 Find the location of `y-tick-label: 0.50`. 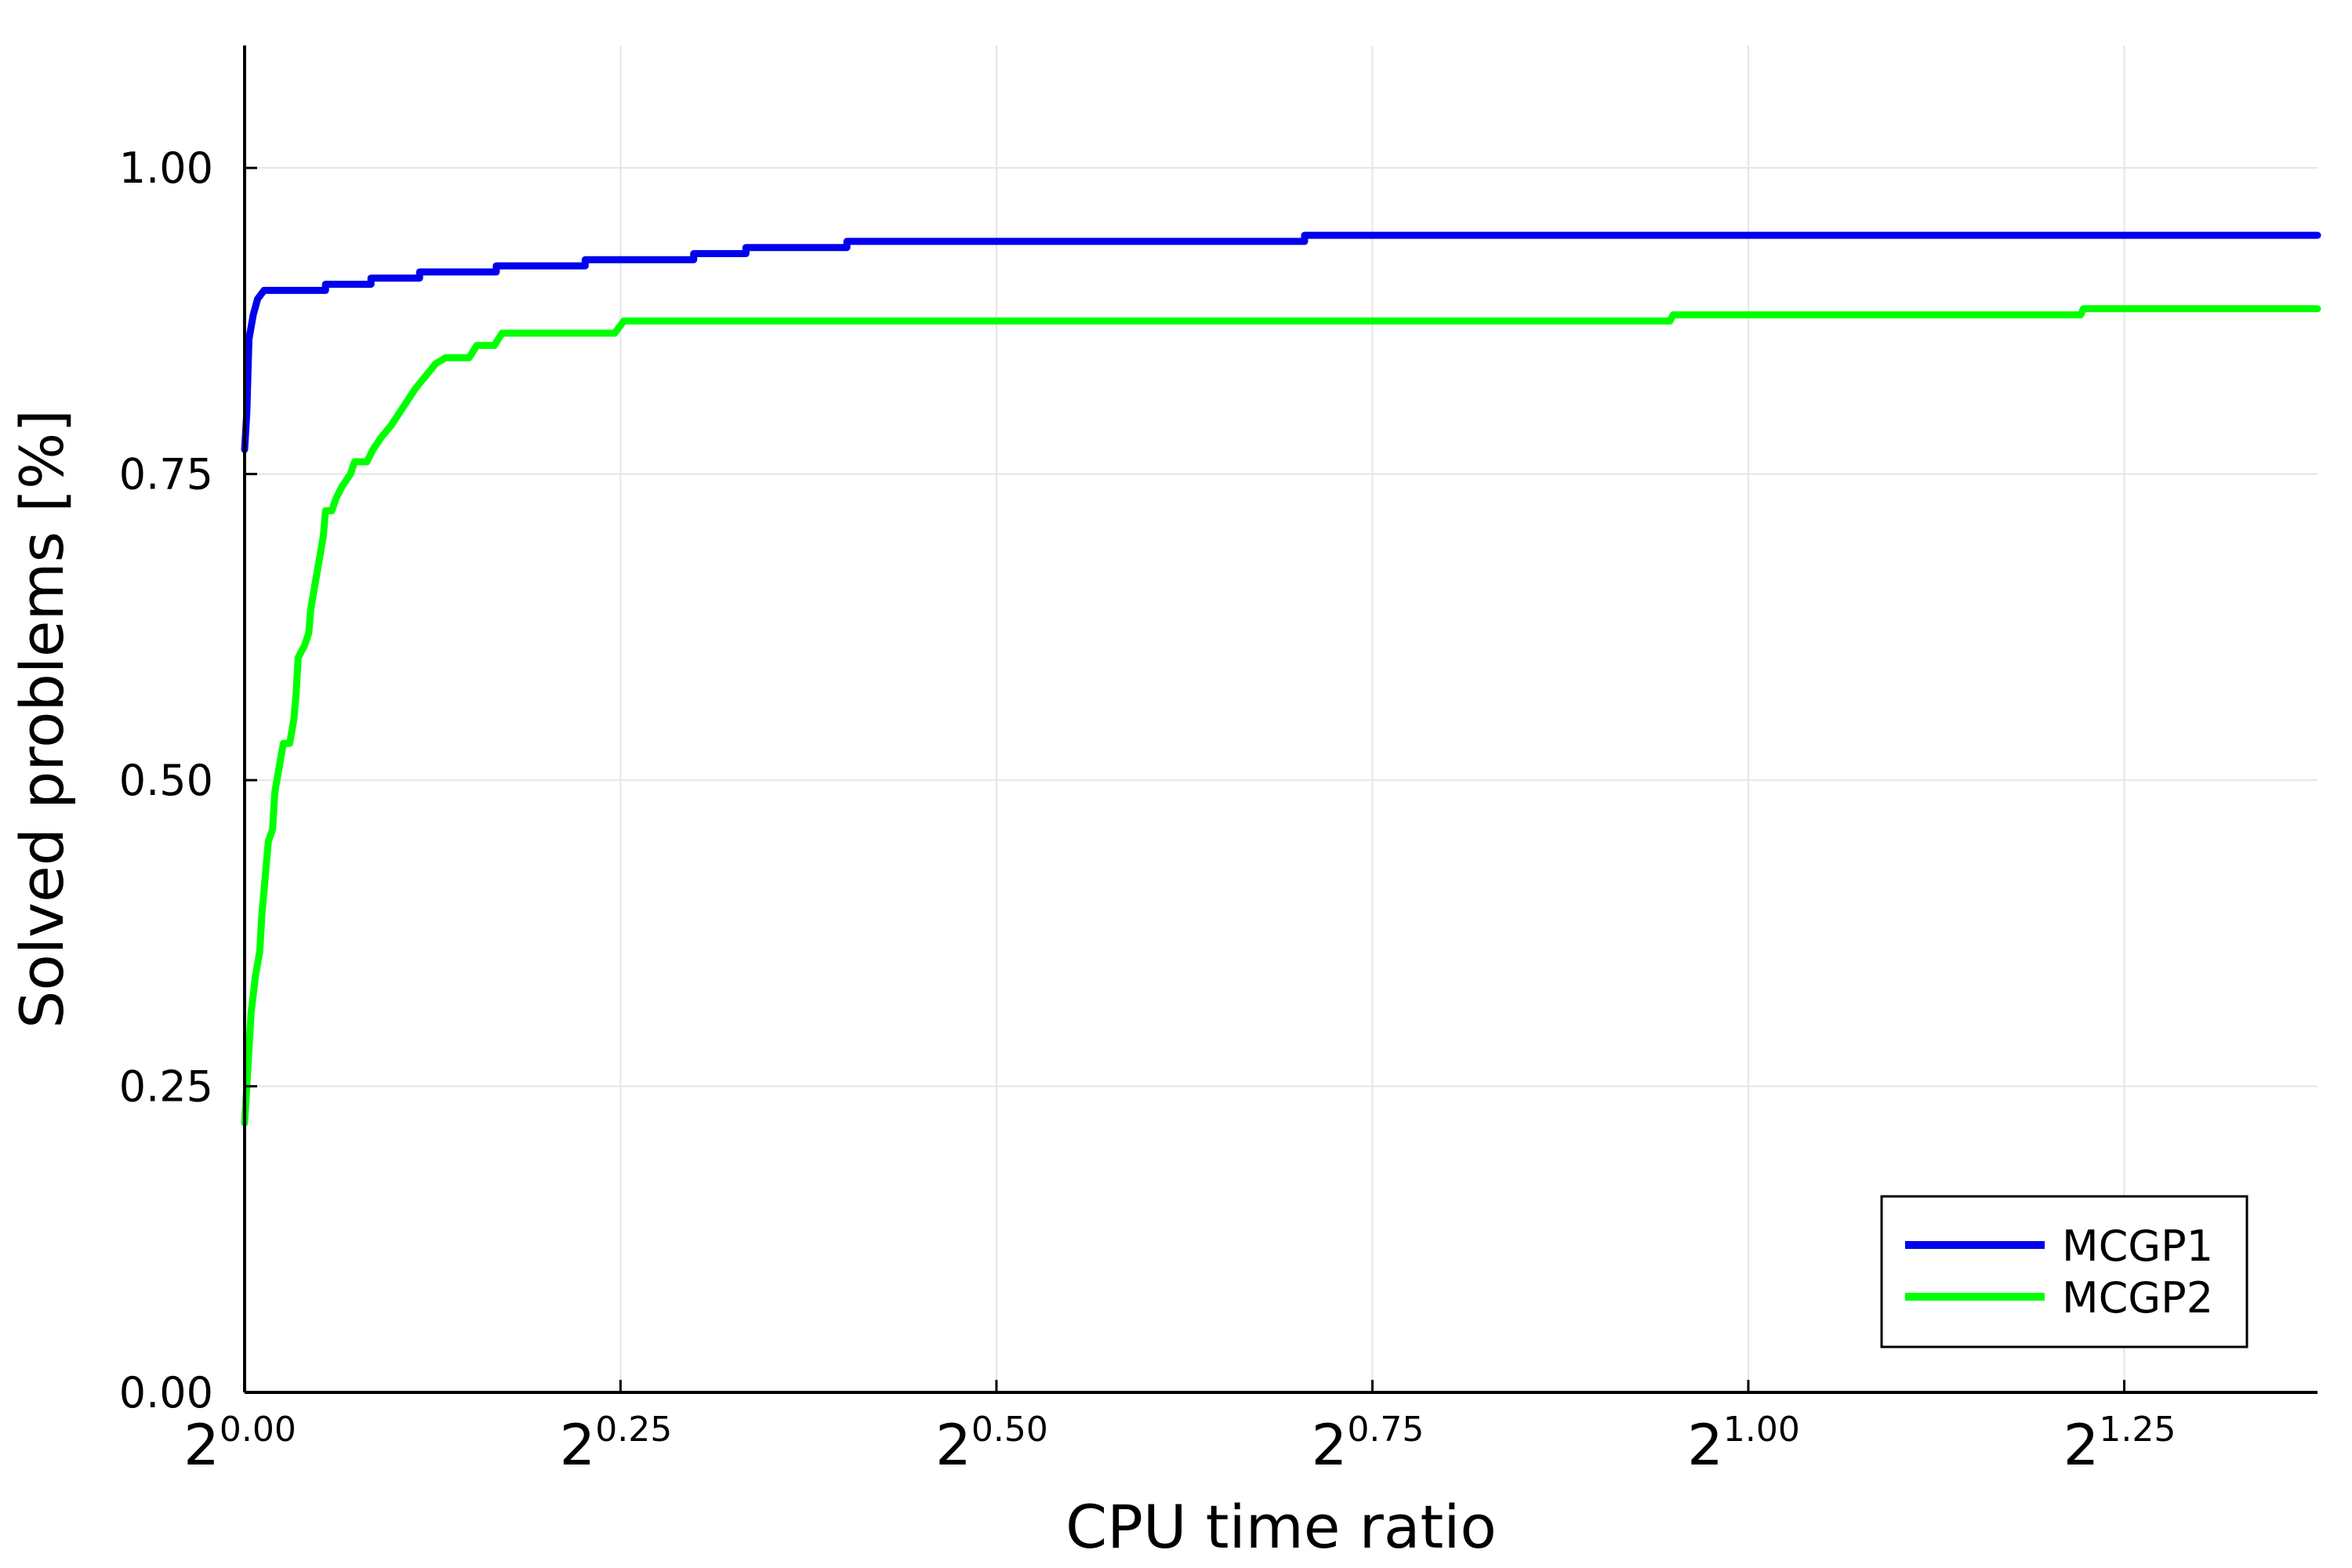

y-tick-label: 0.50 is located at coordinates (166, 780).